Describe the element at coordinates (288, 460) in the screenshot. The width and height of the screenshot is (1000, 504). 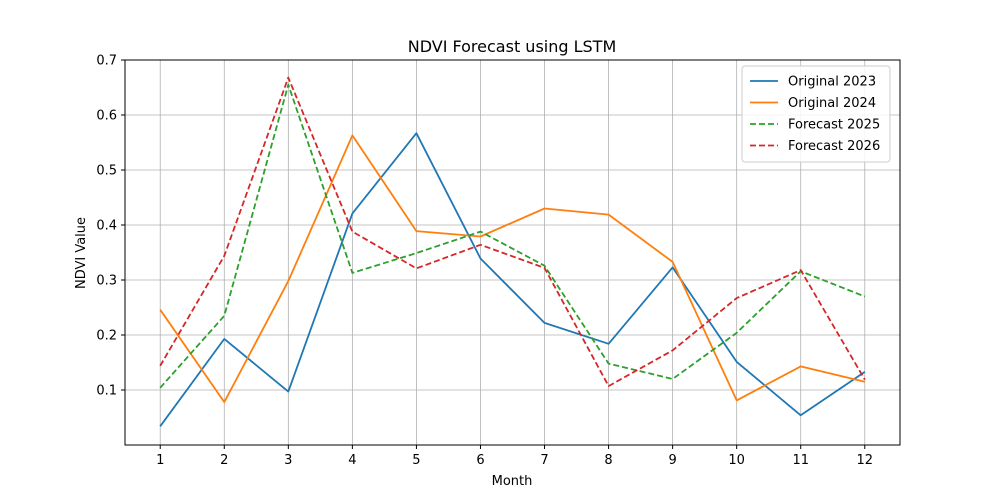
I see `x-tick-label: 3` at that location.